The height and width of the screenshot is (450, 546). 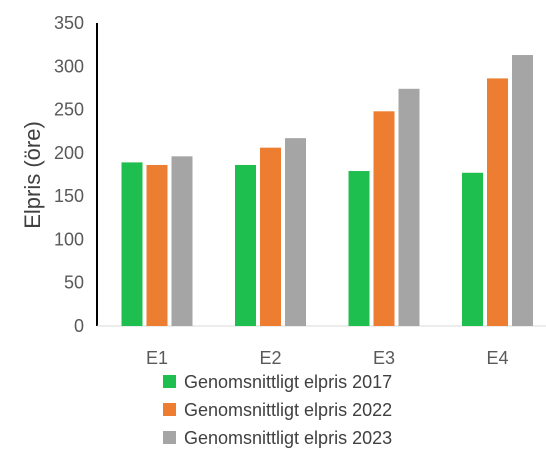 What do you see at coordinates (79, 326) in the screenshot?
I see `y-tick-label: 0` at bounding box center [79, 326].